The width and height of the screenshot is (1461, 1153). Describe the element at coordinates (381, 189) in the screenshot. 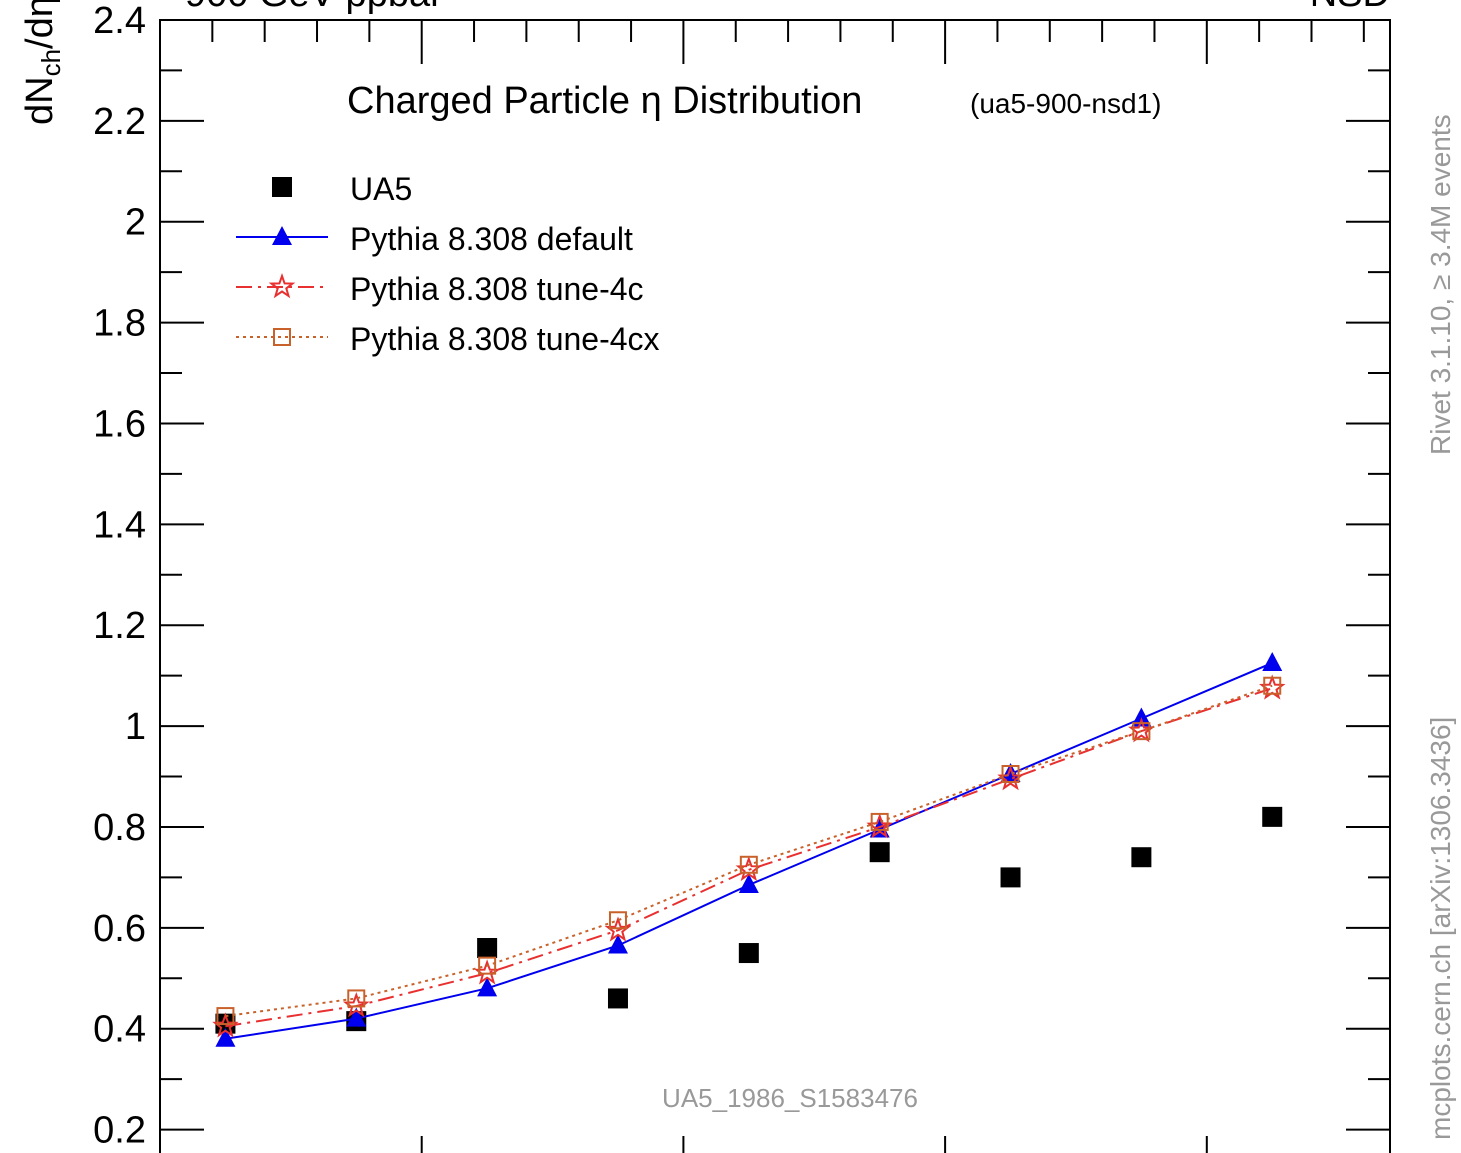

I see `legend-label: UA5` at that location.